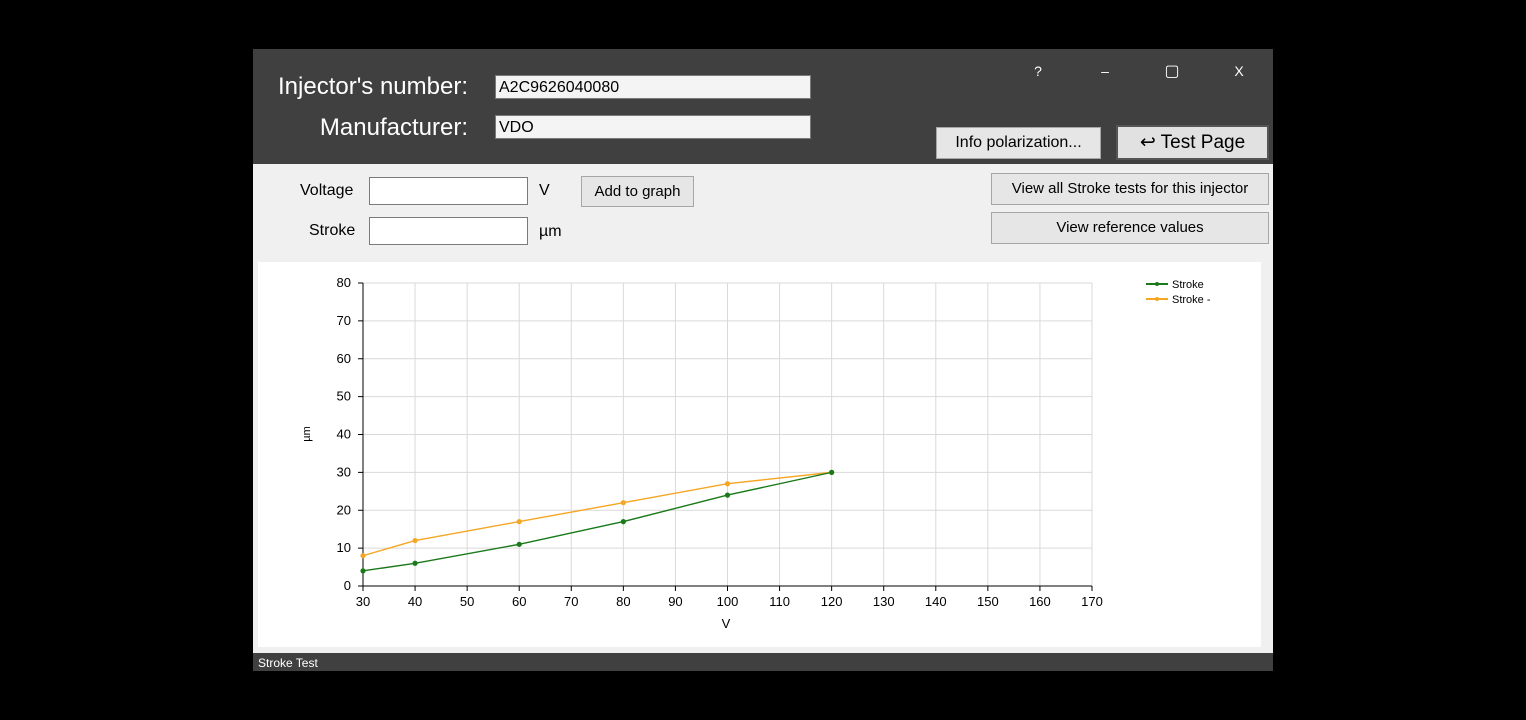  What do you see at coordinates (448, 231) in the screenshot?
I see `stroke-input` at bounding box center [448, 231].